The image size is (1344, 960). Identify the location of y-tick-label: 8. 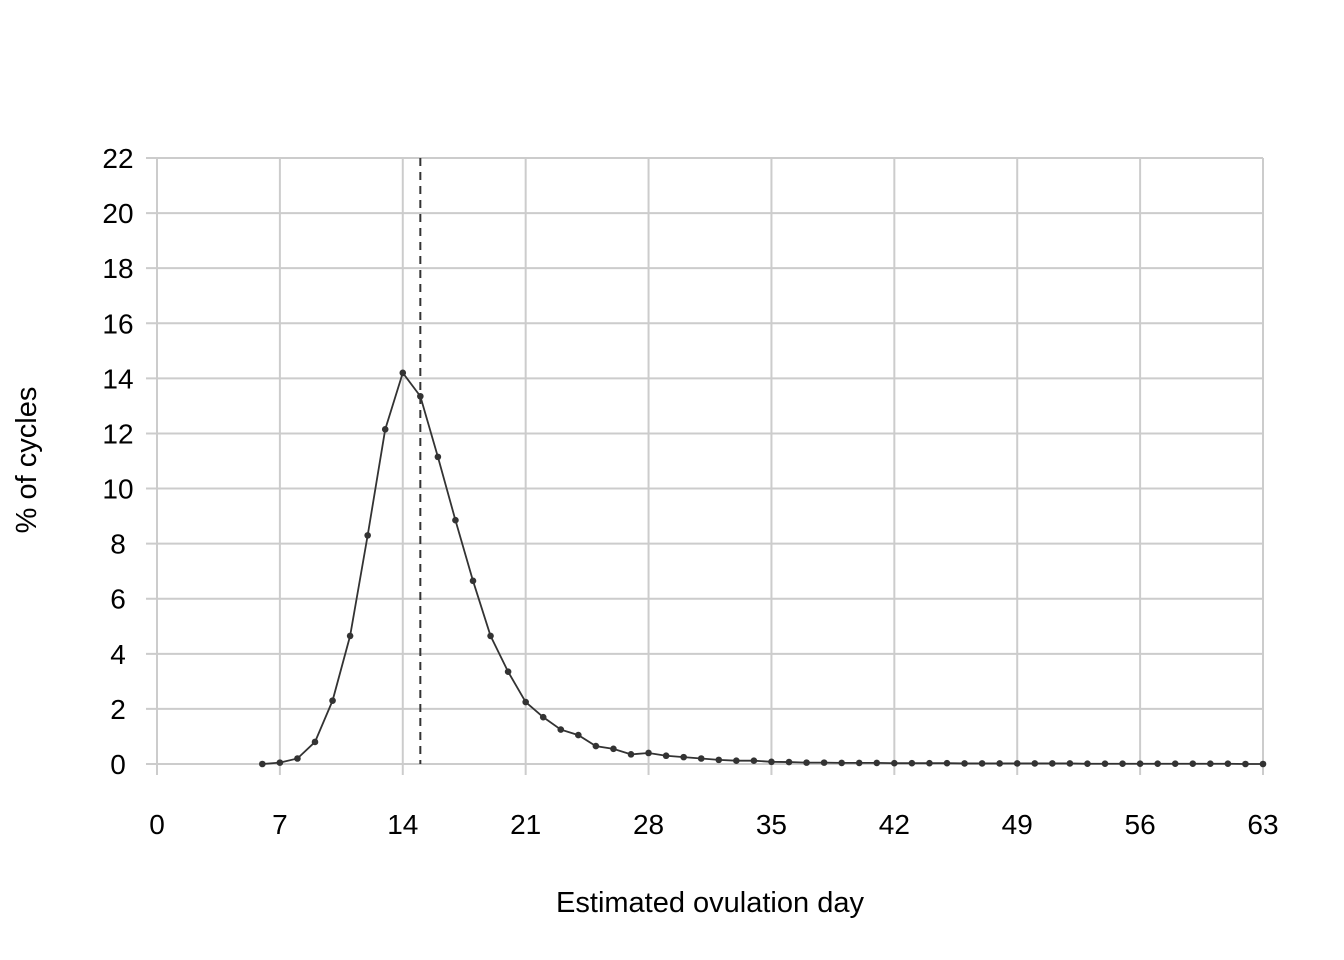
(118, 544).